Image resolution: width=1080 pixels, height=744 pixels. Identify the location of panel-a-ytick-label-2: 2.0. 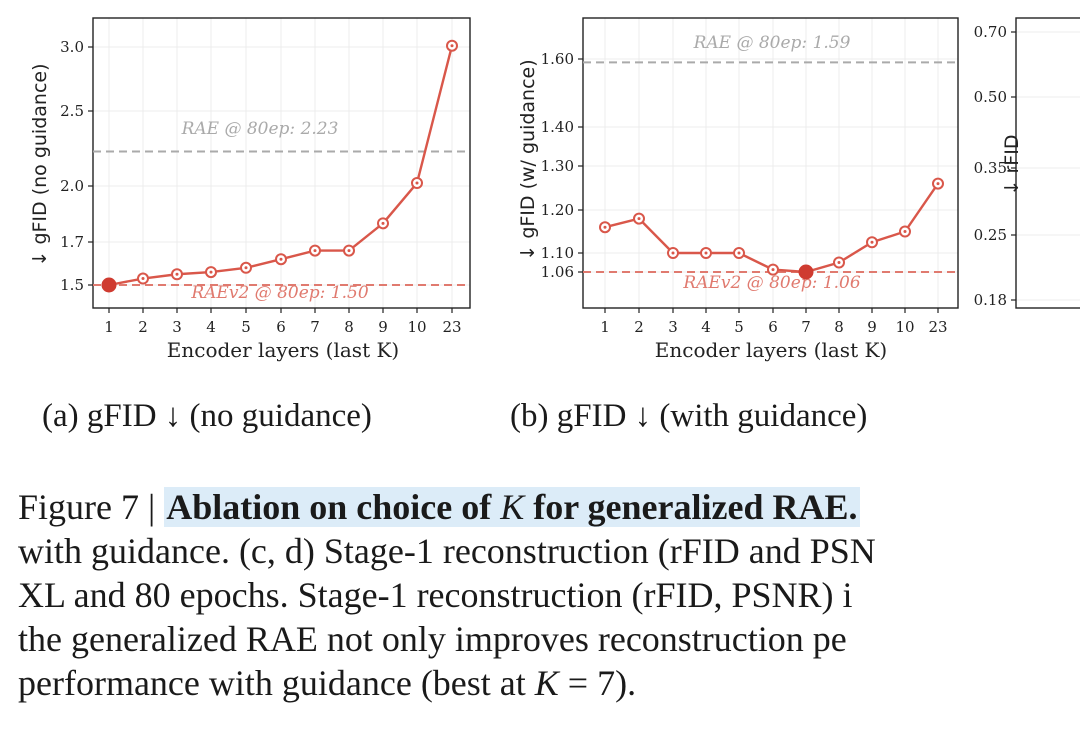
(72, 186).